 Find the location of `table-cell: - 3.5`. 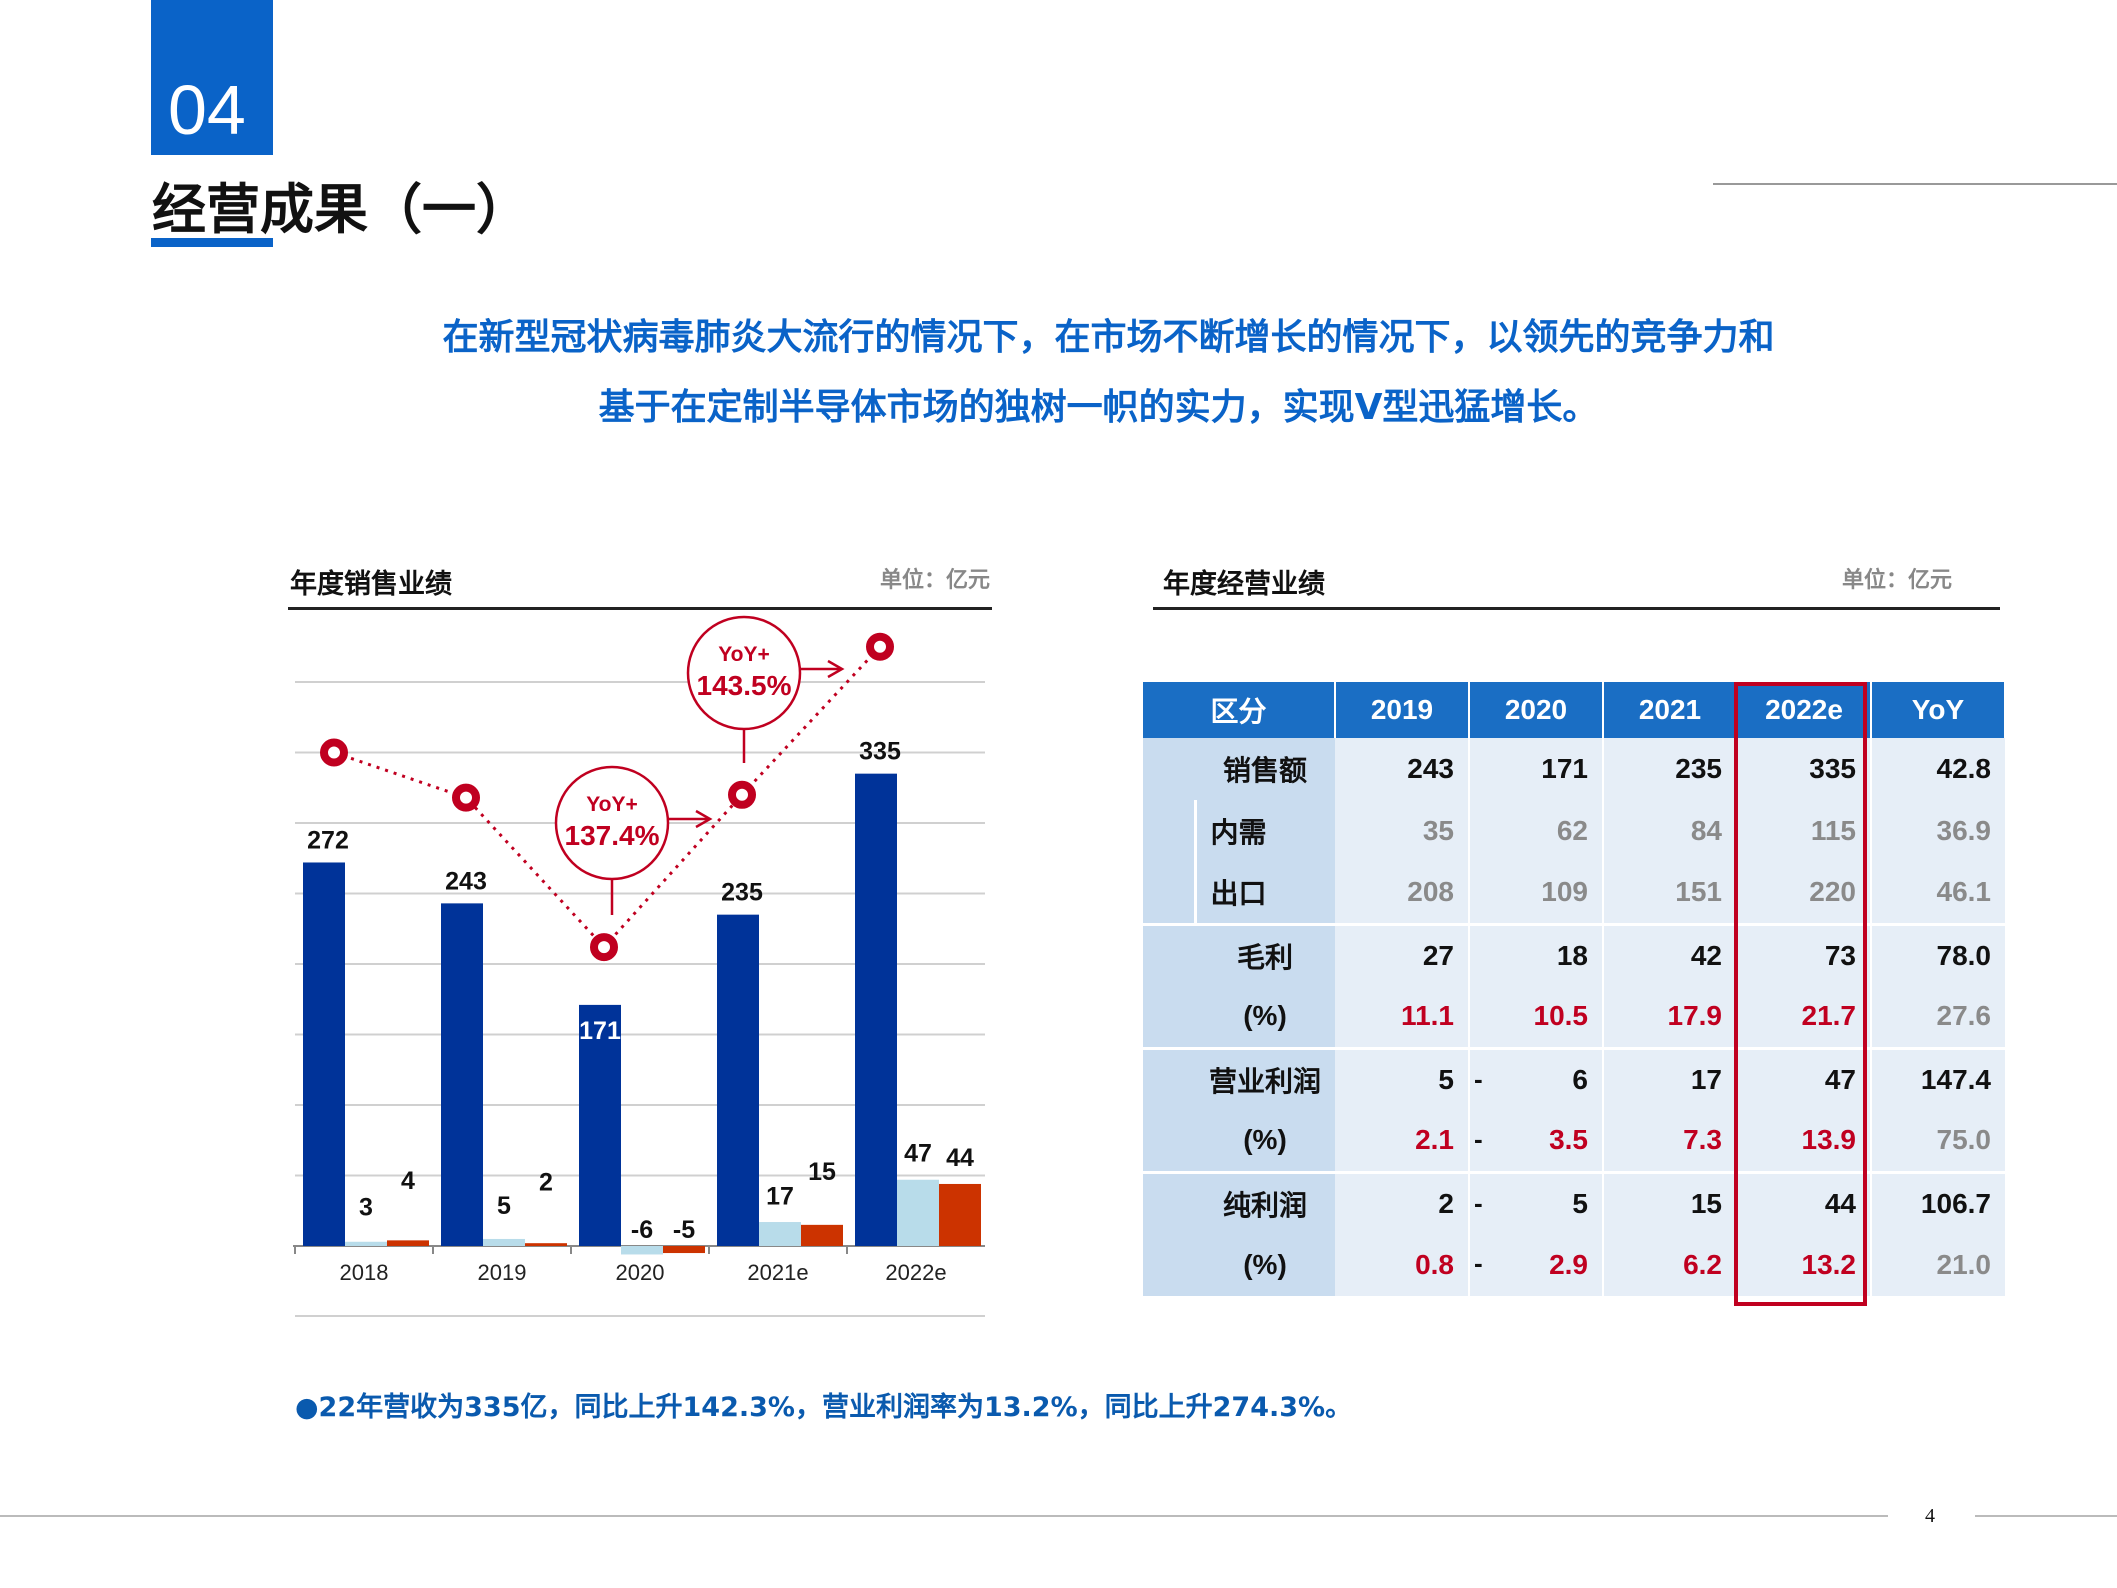

table-cell: - 3.5 is located at coordinates (1536, 1141).